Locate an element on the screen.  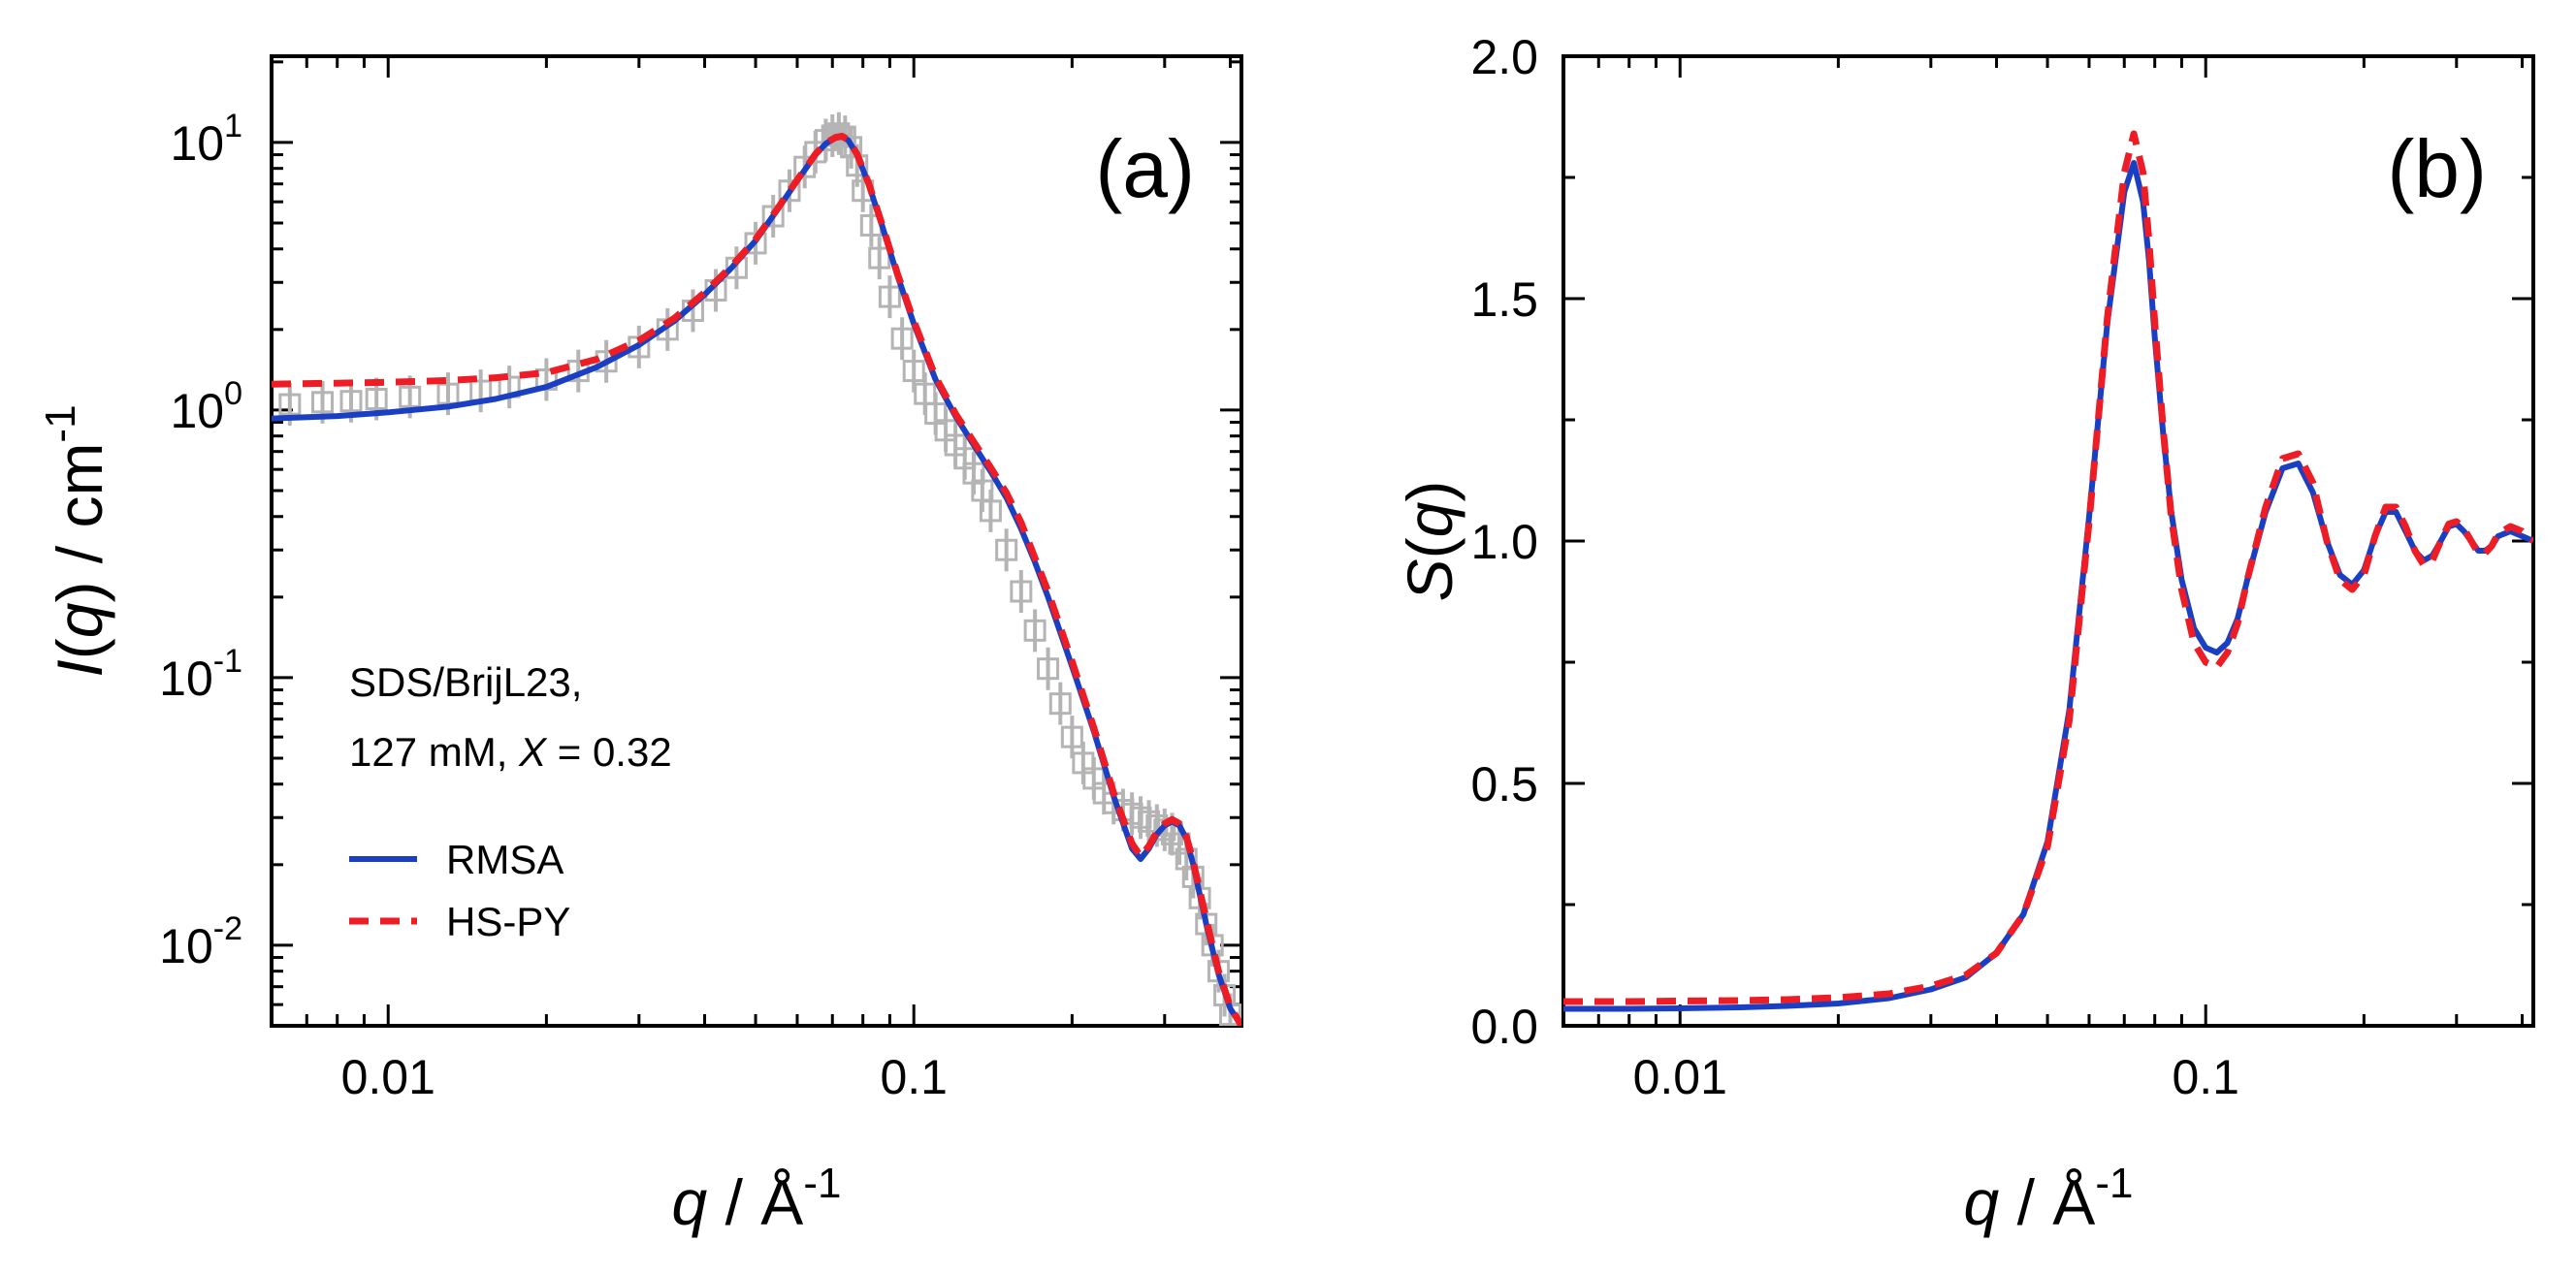
y-tick-label: 1.0 is located at coordinates (1504, 542).